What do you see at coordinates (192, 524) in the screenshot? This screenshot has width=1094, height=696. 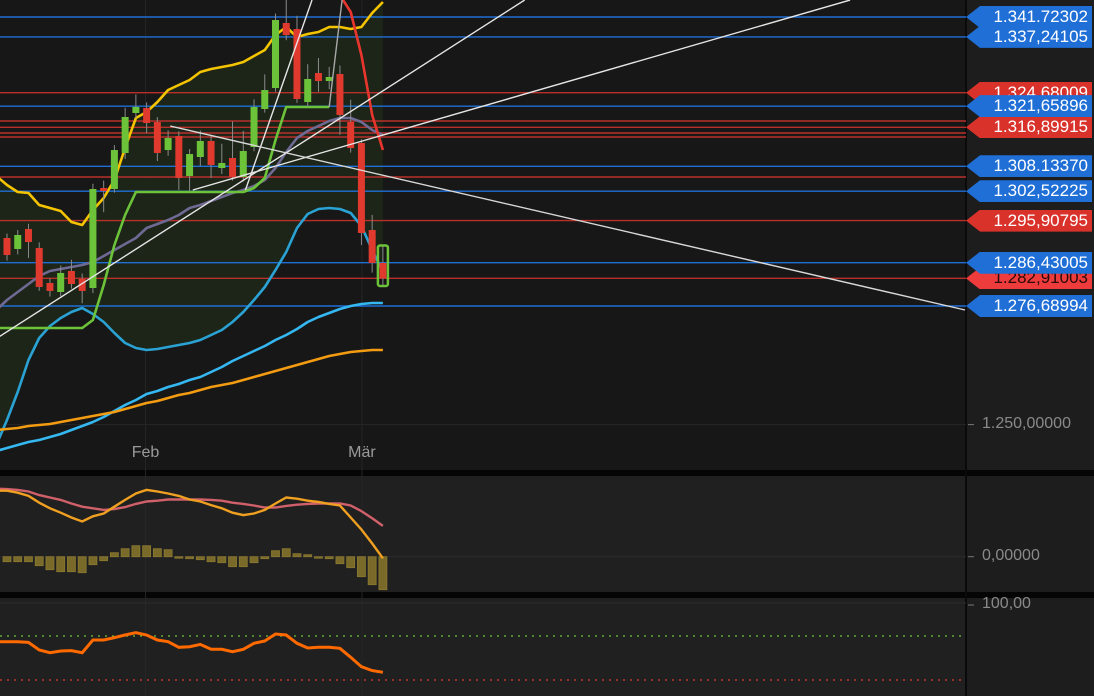 I see `macd-line` at bounding box center [192, 524].